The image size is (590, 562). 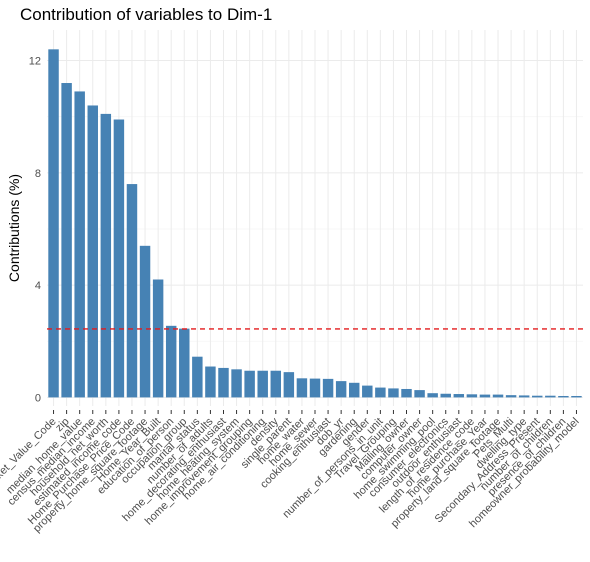 I want to click on bar-estimated_income_code, so click(x=119, y=258).